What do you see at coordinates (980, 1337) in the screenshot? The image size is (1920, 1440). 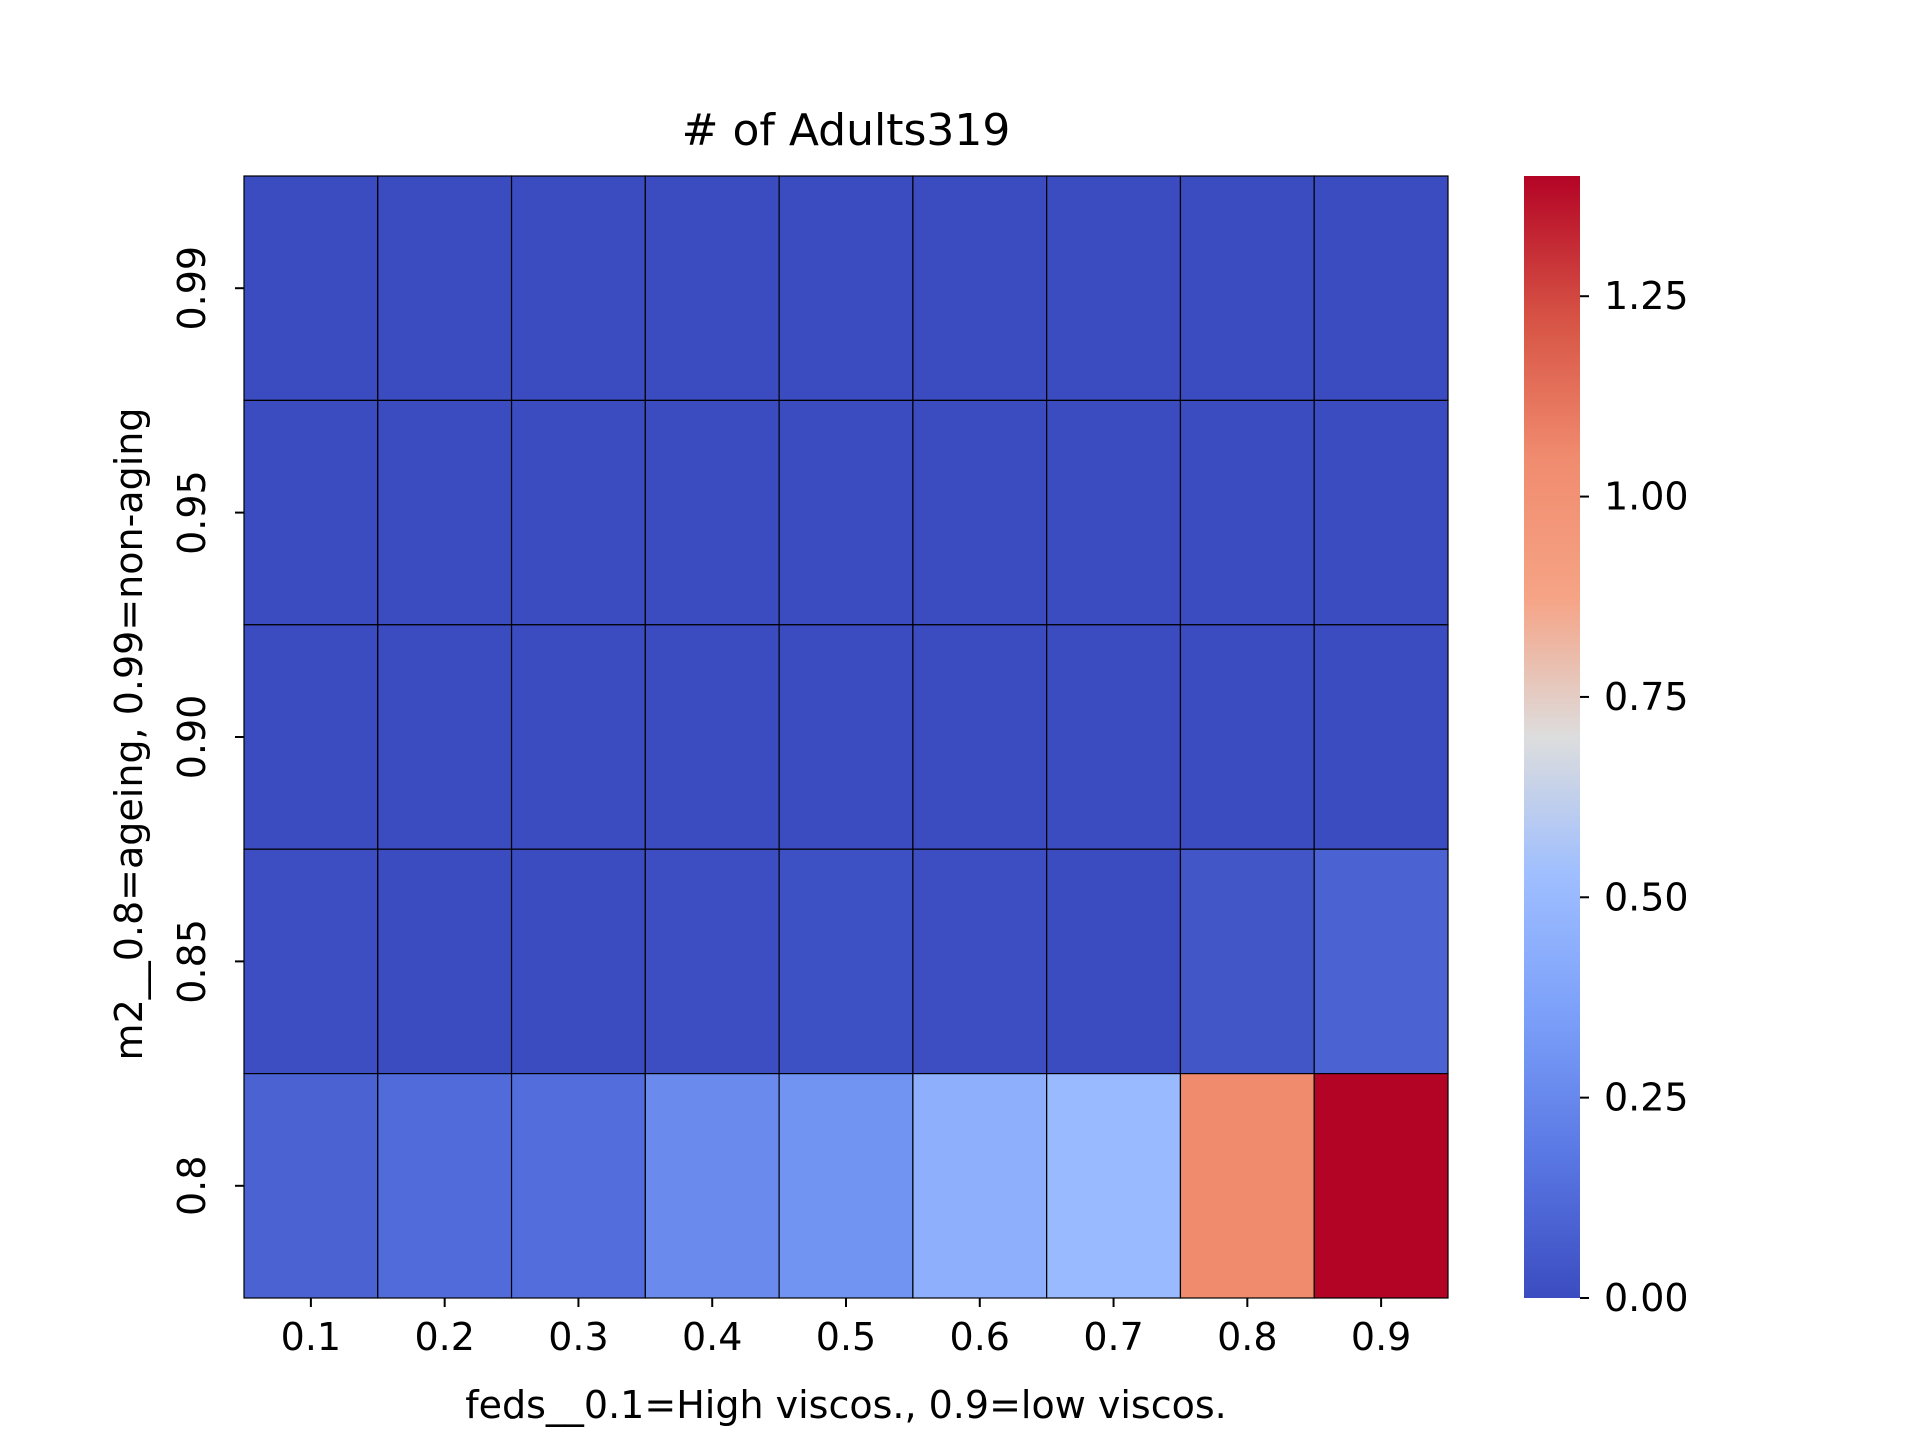 I see `x-tick-label: 0.6` at bounding box center [980, 1337].